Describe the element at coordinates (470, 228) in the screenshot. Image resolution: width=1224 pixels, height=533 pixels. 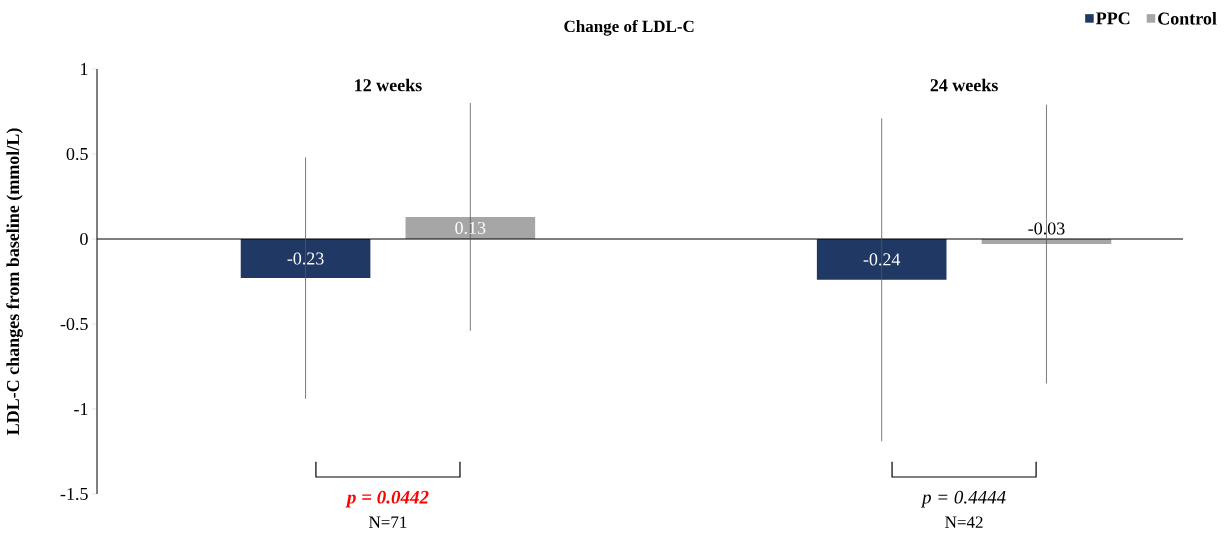
I see `data-label: 0.13` at that location.